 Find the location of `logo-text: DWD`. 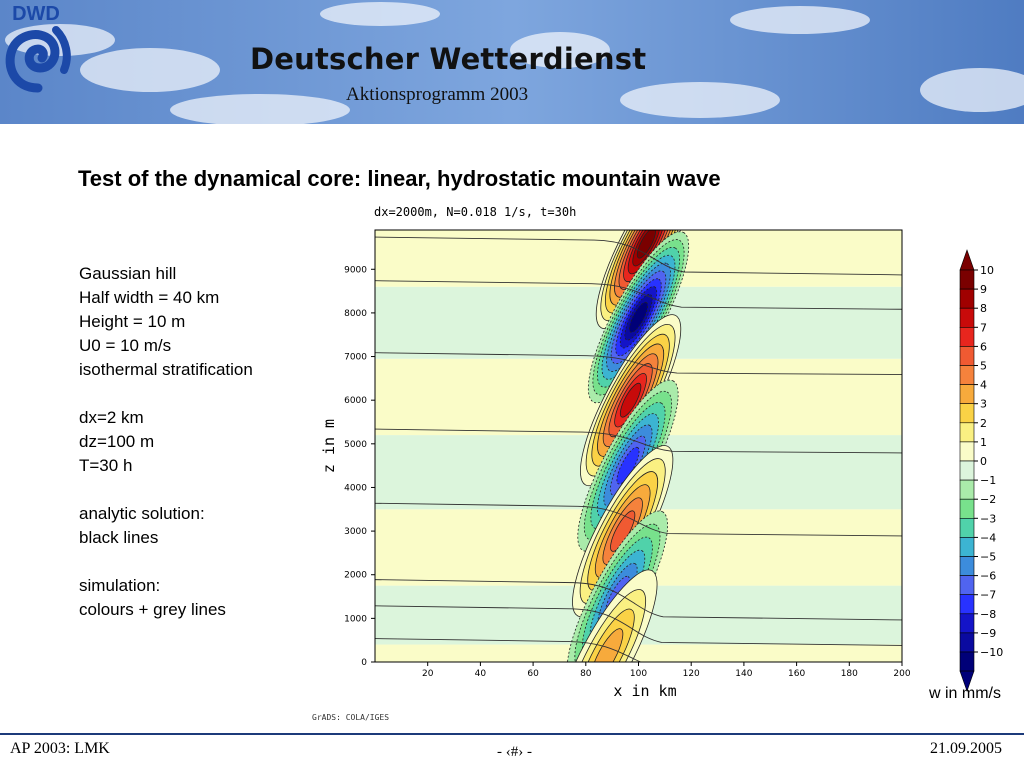

logo-text: DWD is located at coordinates (36, 14).